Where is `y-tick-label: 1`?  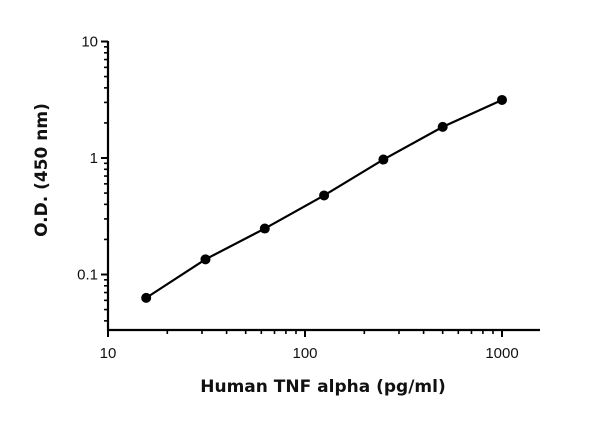
y-tick-label: 1 is located at coordinates (94, 158).